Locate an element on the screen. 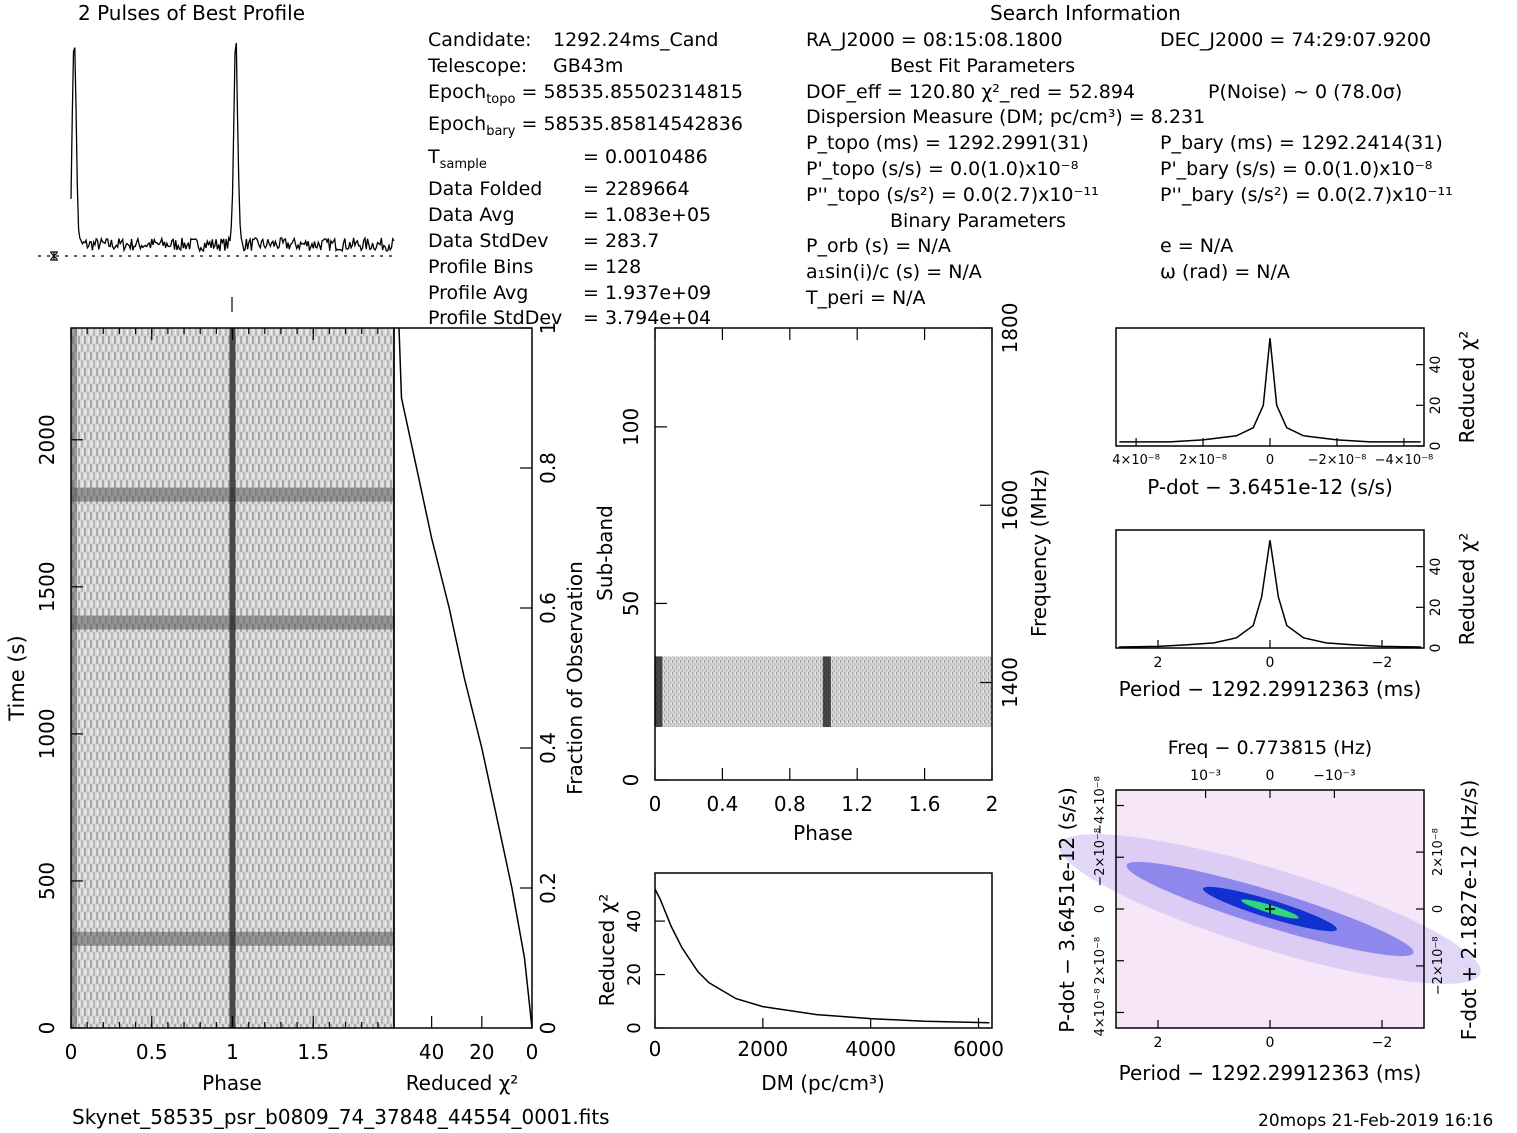 The width and height of the screenshot is (1517, 1133). chisq-fraction-xtick-label: 0 is located at coordinates (532, 1052).